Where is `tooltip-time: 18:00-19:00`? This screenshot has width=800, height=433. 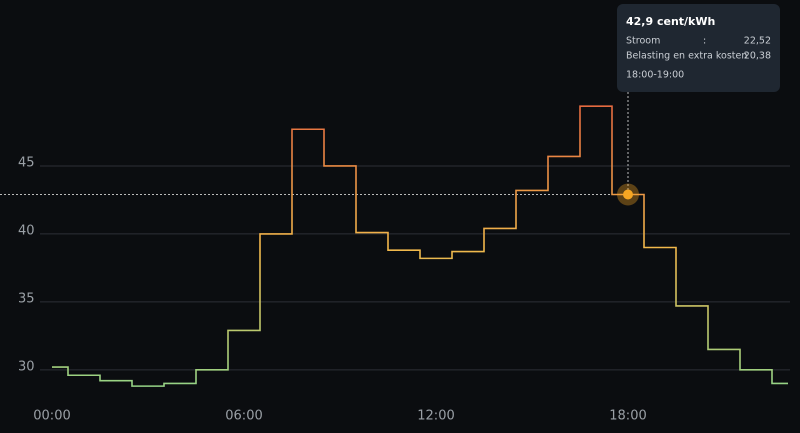
tooltip-time: 18:00-19:00 is located at coordinates (655, 75).